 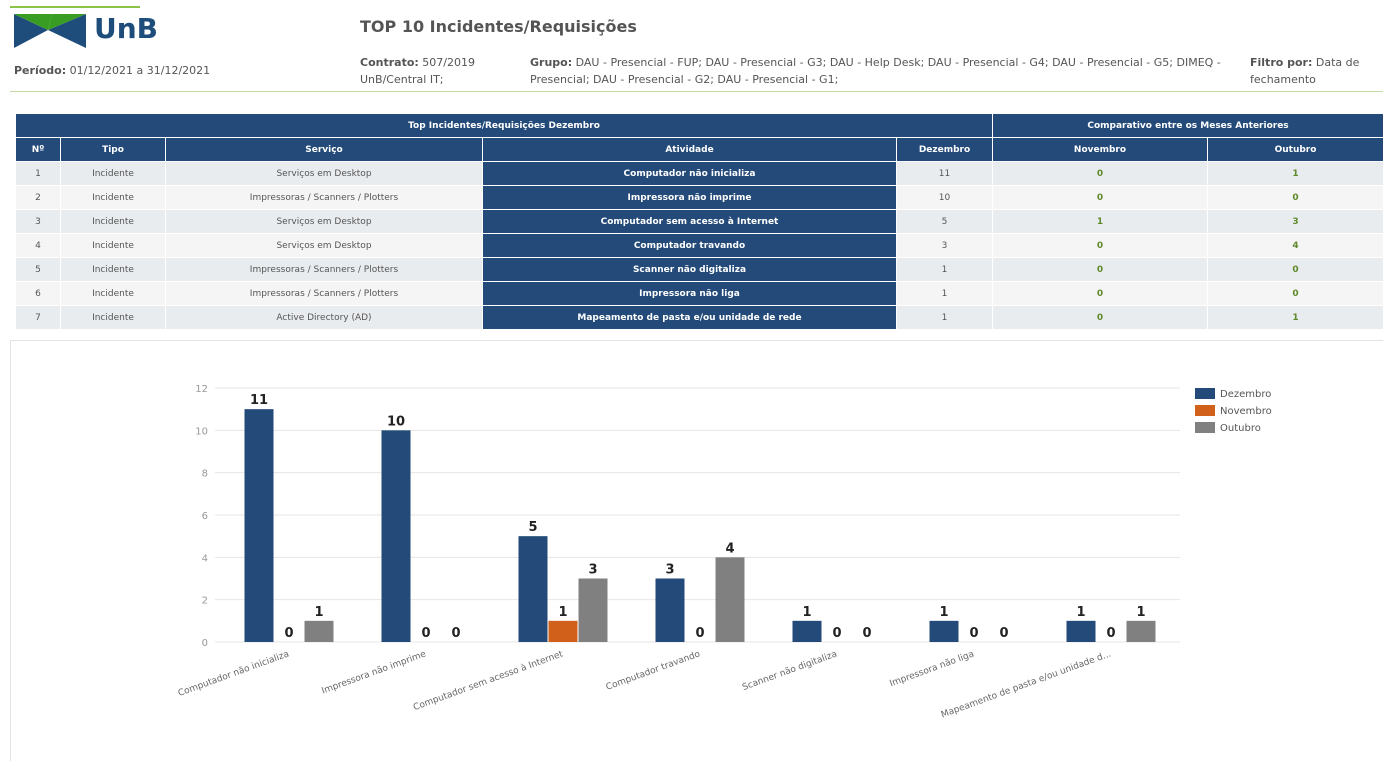 I want to click on y-tick-label: 12, so click(x=201, y=389).